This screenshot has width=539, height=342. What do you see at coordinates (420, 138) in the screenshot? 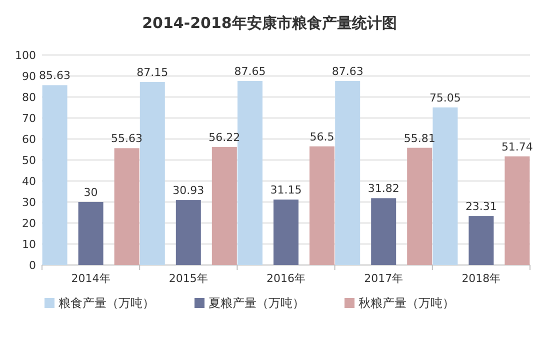
I see `data-label: 55.81` at bounding box center [420, 138].